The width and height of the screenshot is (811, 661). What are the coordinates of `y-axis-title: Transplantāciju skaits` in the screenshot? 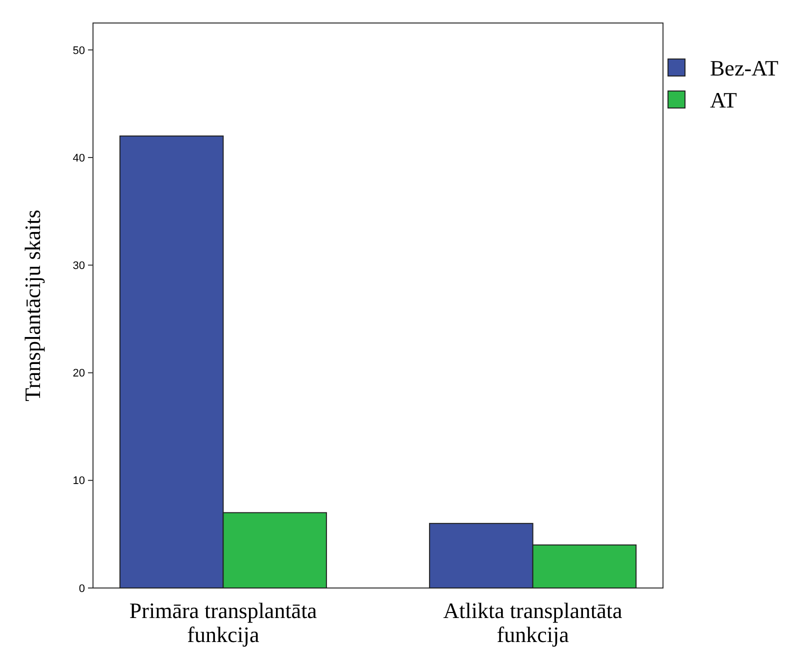 It's located at (32, 306).